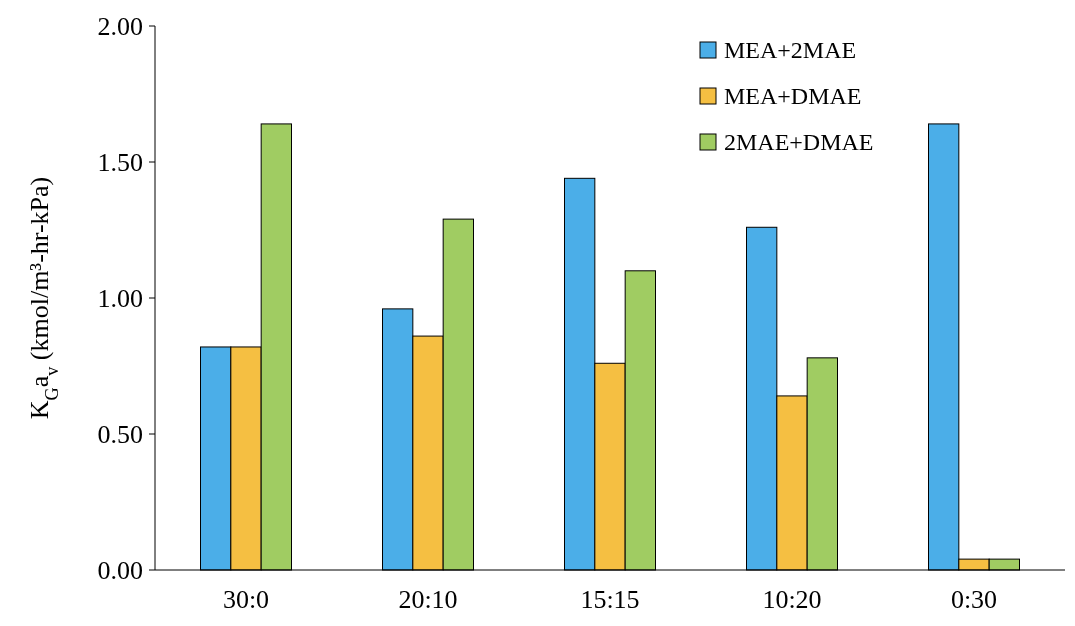  What do you see at coordinates (120, 435) in the screenshot?
I see `y-tick-label: 0.50` at bounding box center [120, 435].